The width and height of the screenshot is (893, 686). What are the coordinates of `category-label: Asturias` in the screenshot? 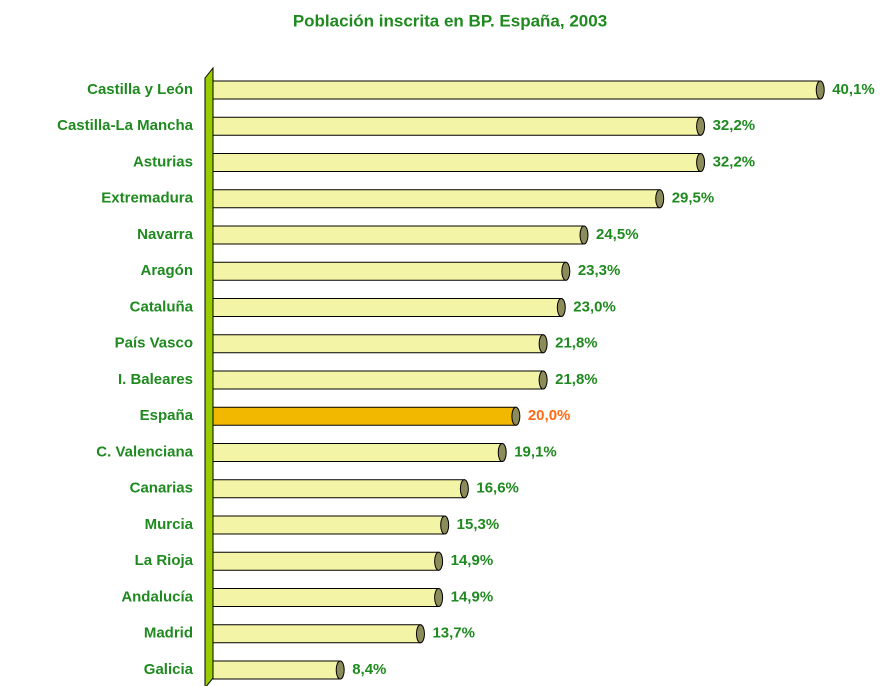 It's located at (163, 161).